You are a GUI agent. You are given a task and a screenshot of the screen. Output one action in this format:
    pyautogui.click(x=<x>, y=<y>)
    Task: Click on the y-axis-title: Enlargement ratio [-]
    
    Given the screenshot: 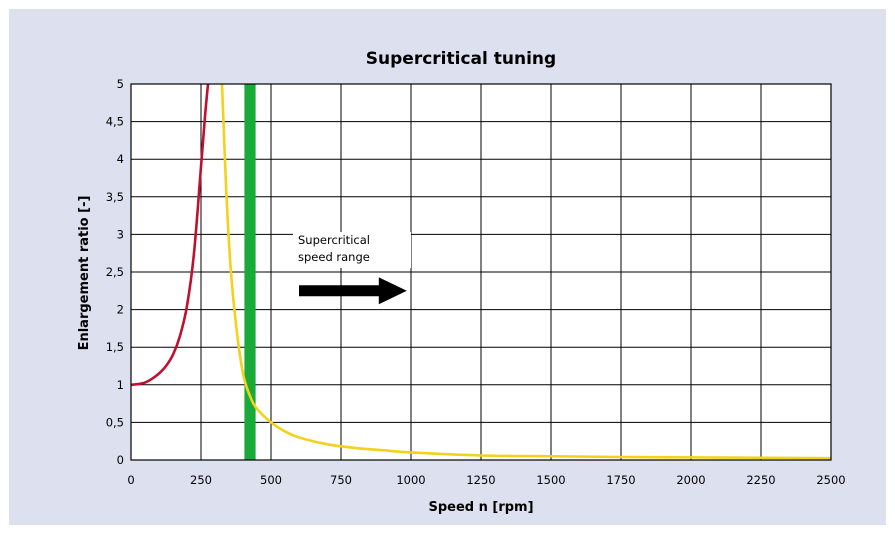 What is the action you would take?
    pyautogui.click(x=84, y=273)
    